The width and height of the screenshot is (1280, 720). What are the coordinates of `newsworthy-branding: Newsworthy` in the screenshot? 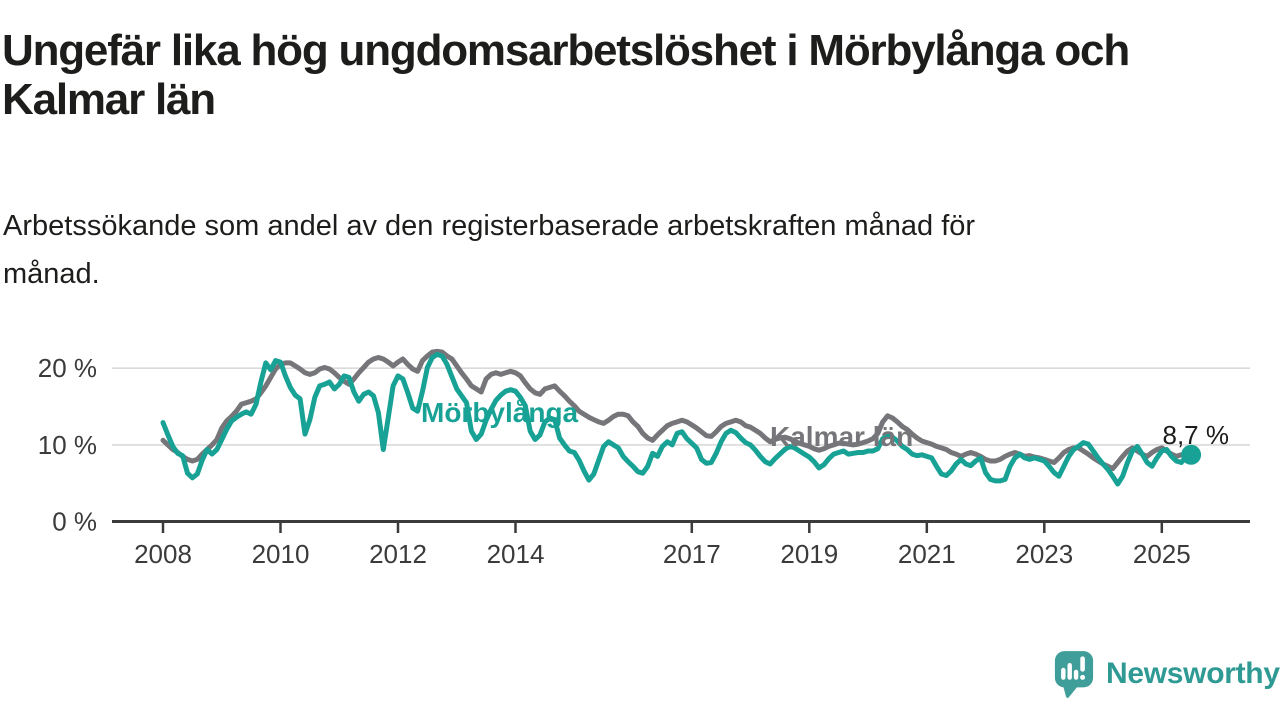 It's located at (1166, 674).